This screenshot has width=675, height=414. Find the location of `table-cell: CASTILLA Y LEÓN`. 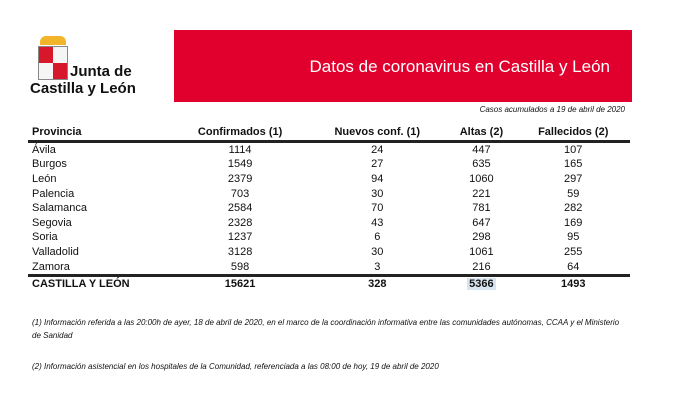

table-cell: CASTILLA Y LEÓN is located at coordinates (100, 283).